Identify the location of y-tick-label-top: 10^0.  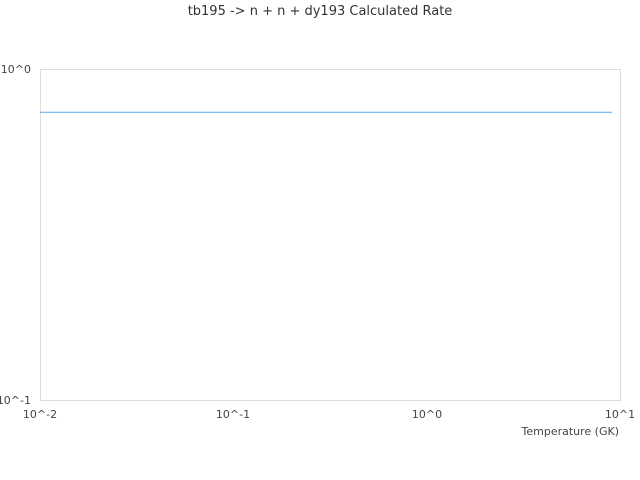
(16, 69).